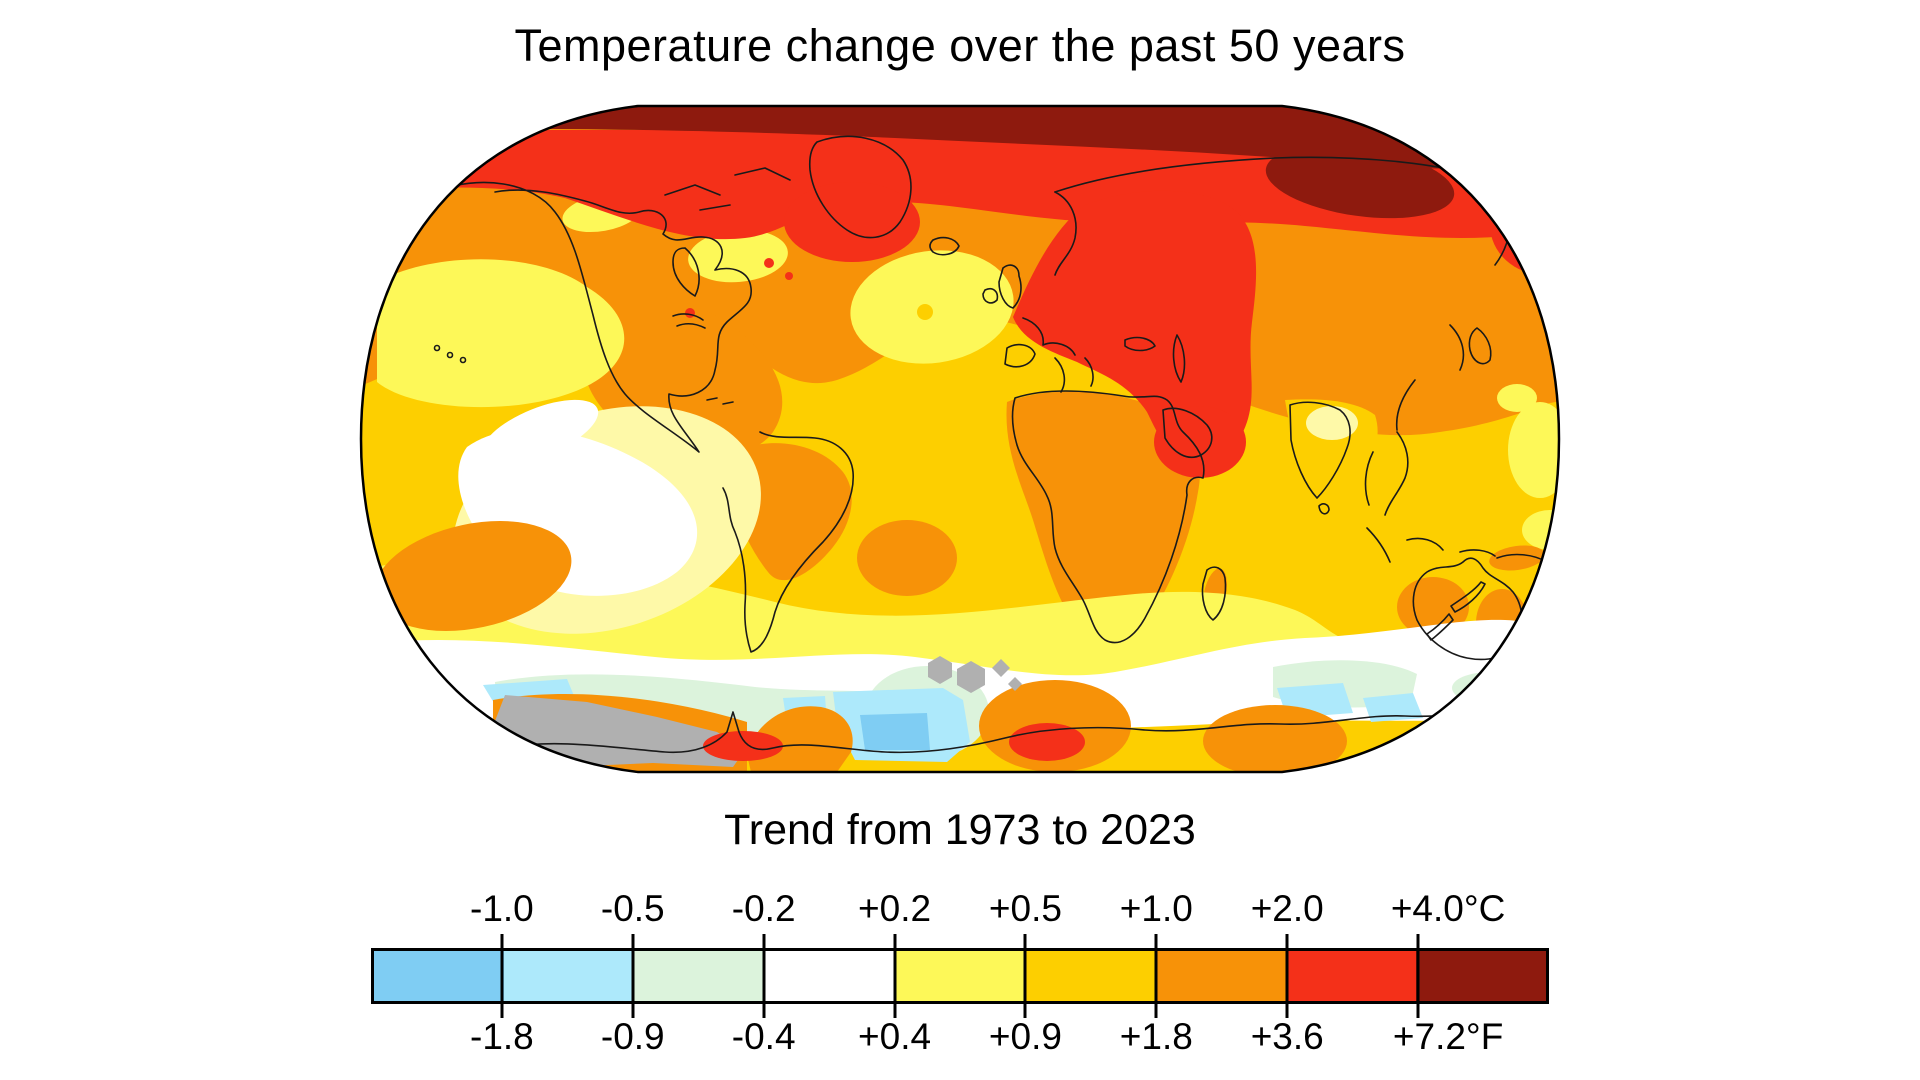 Image resolution: width=1920 pixels, height=1080 pixels. What do you see at coordinates (1156, 1036) in the screenshot?
I see `fahrenheit-label-6: +1.8` at bounding box center [1156, 1036].